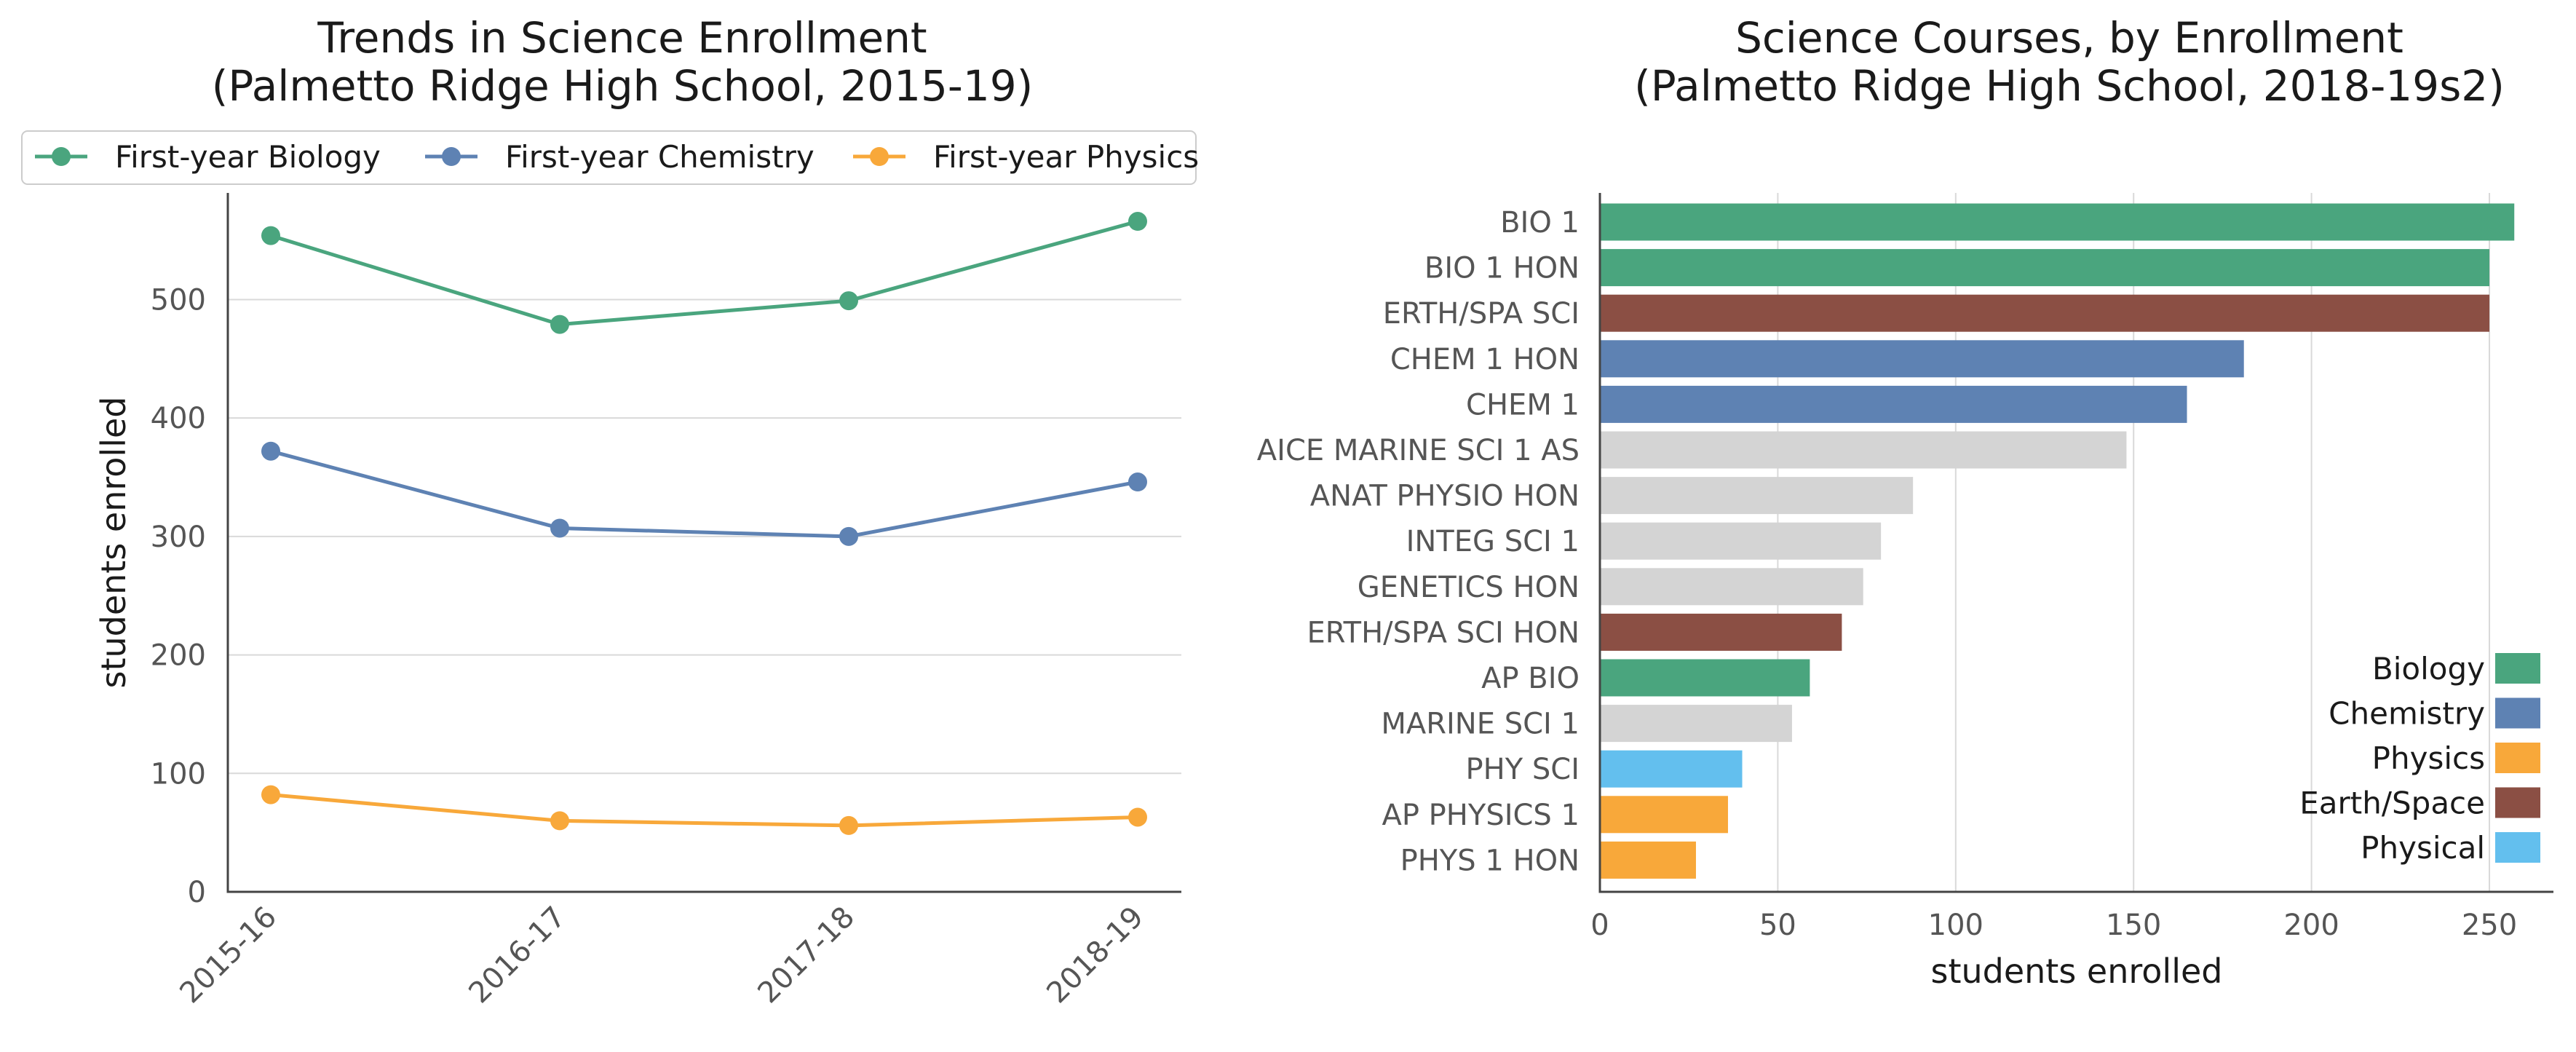 The width and height of the screenshot is (2576, 1052). Describe the element at coordinates (1095, 956) in the screenshot. I see `x-tick-label: 2018-19` at that location.